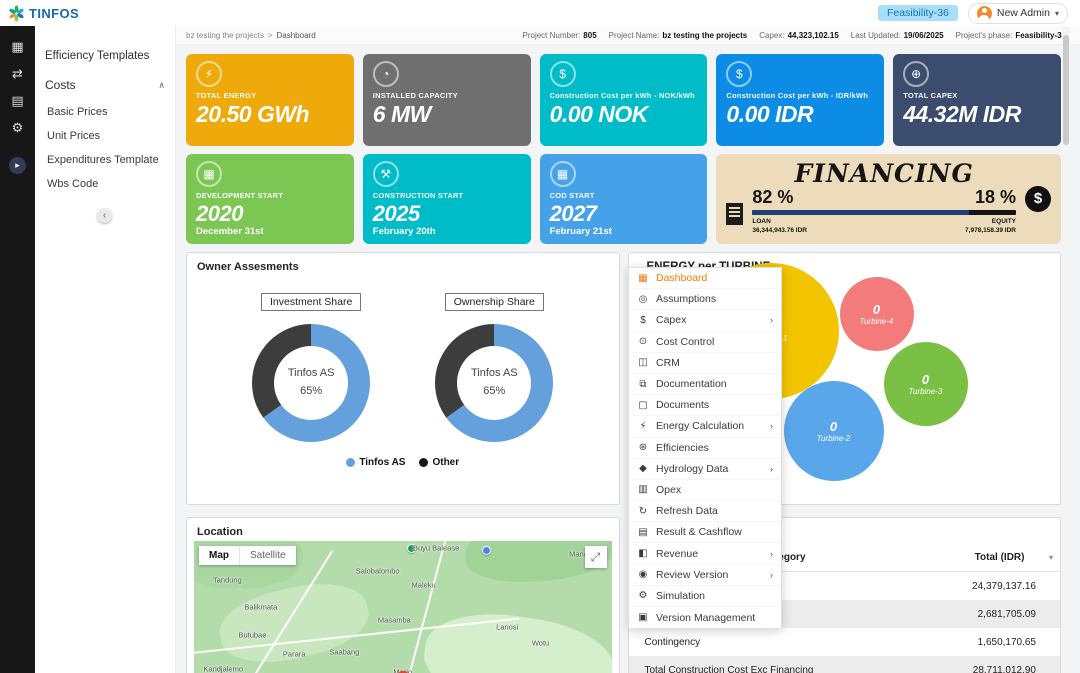  I want to click on map-place-label: Saabang, so click(344, 652).